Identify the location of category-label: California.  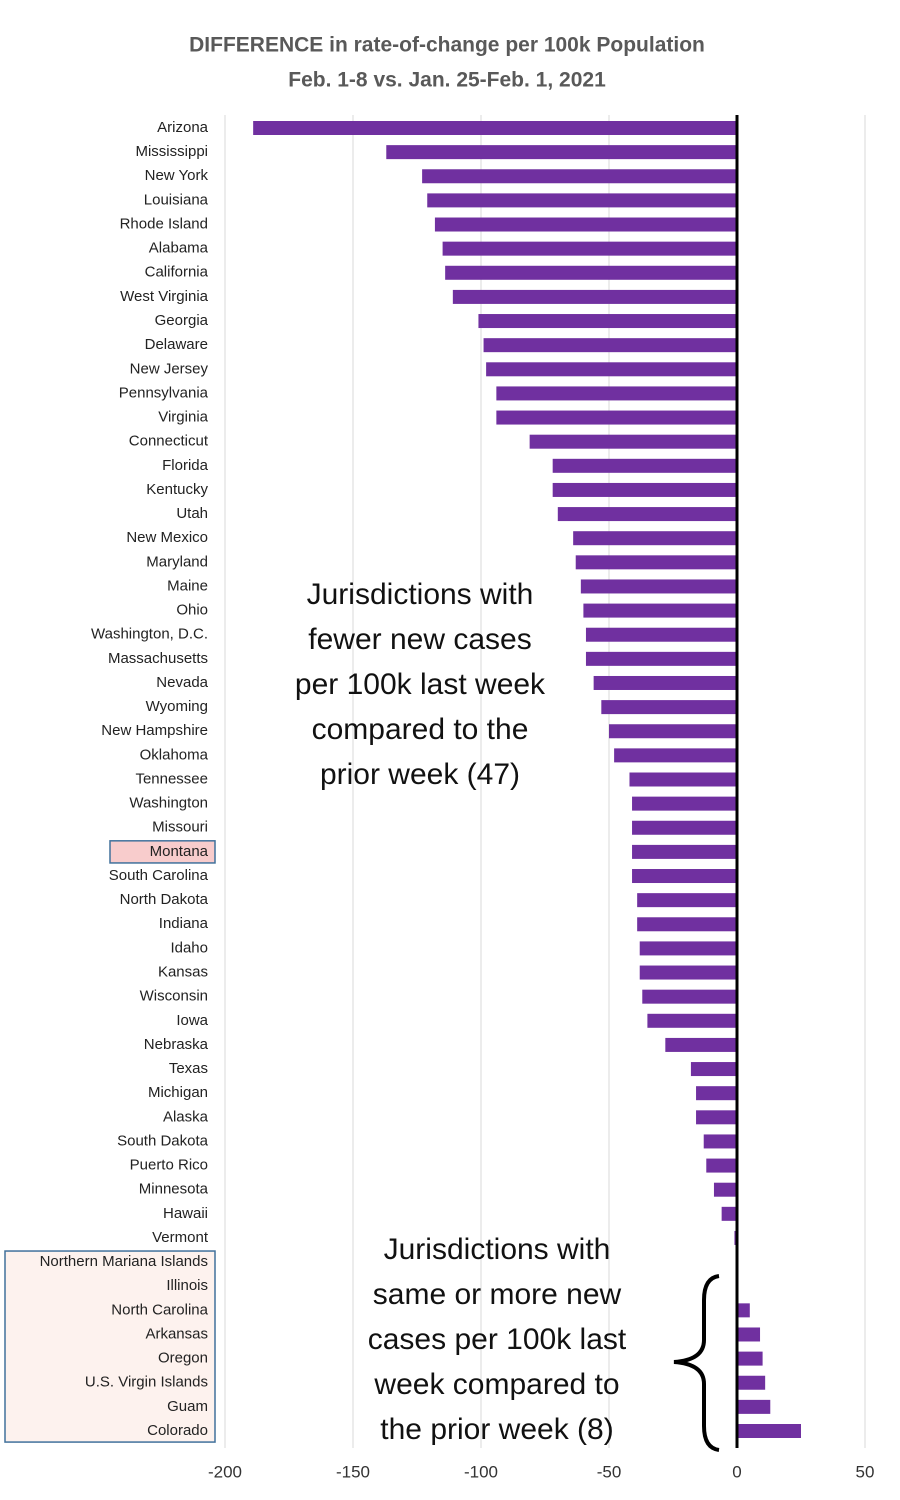
(177, 272).